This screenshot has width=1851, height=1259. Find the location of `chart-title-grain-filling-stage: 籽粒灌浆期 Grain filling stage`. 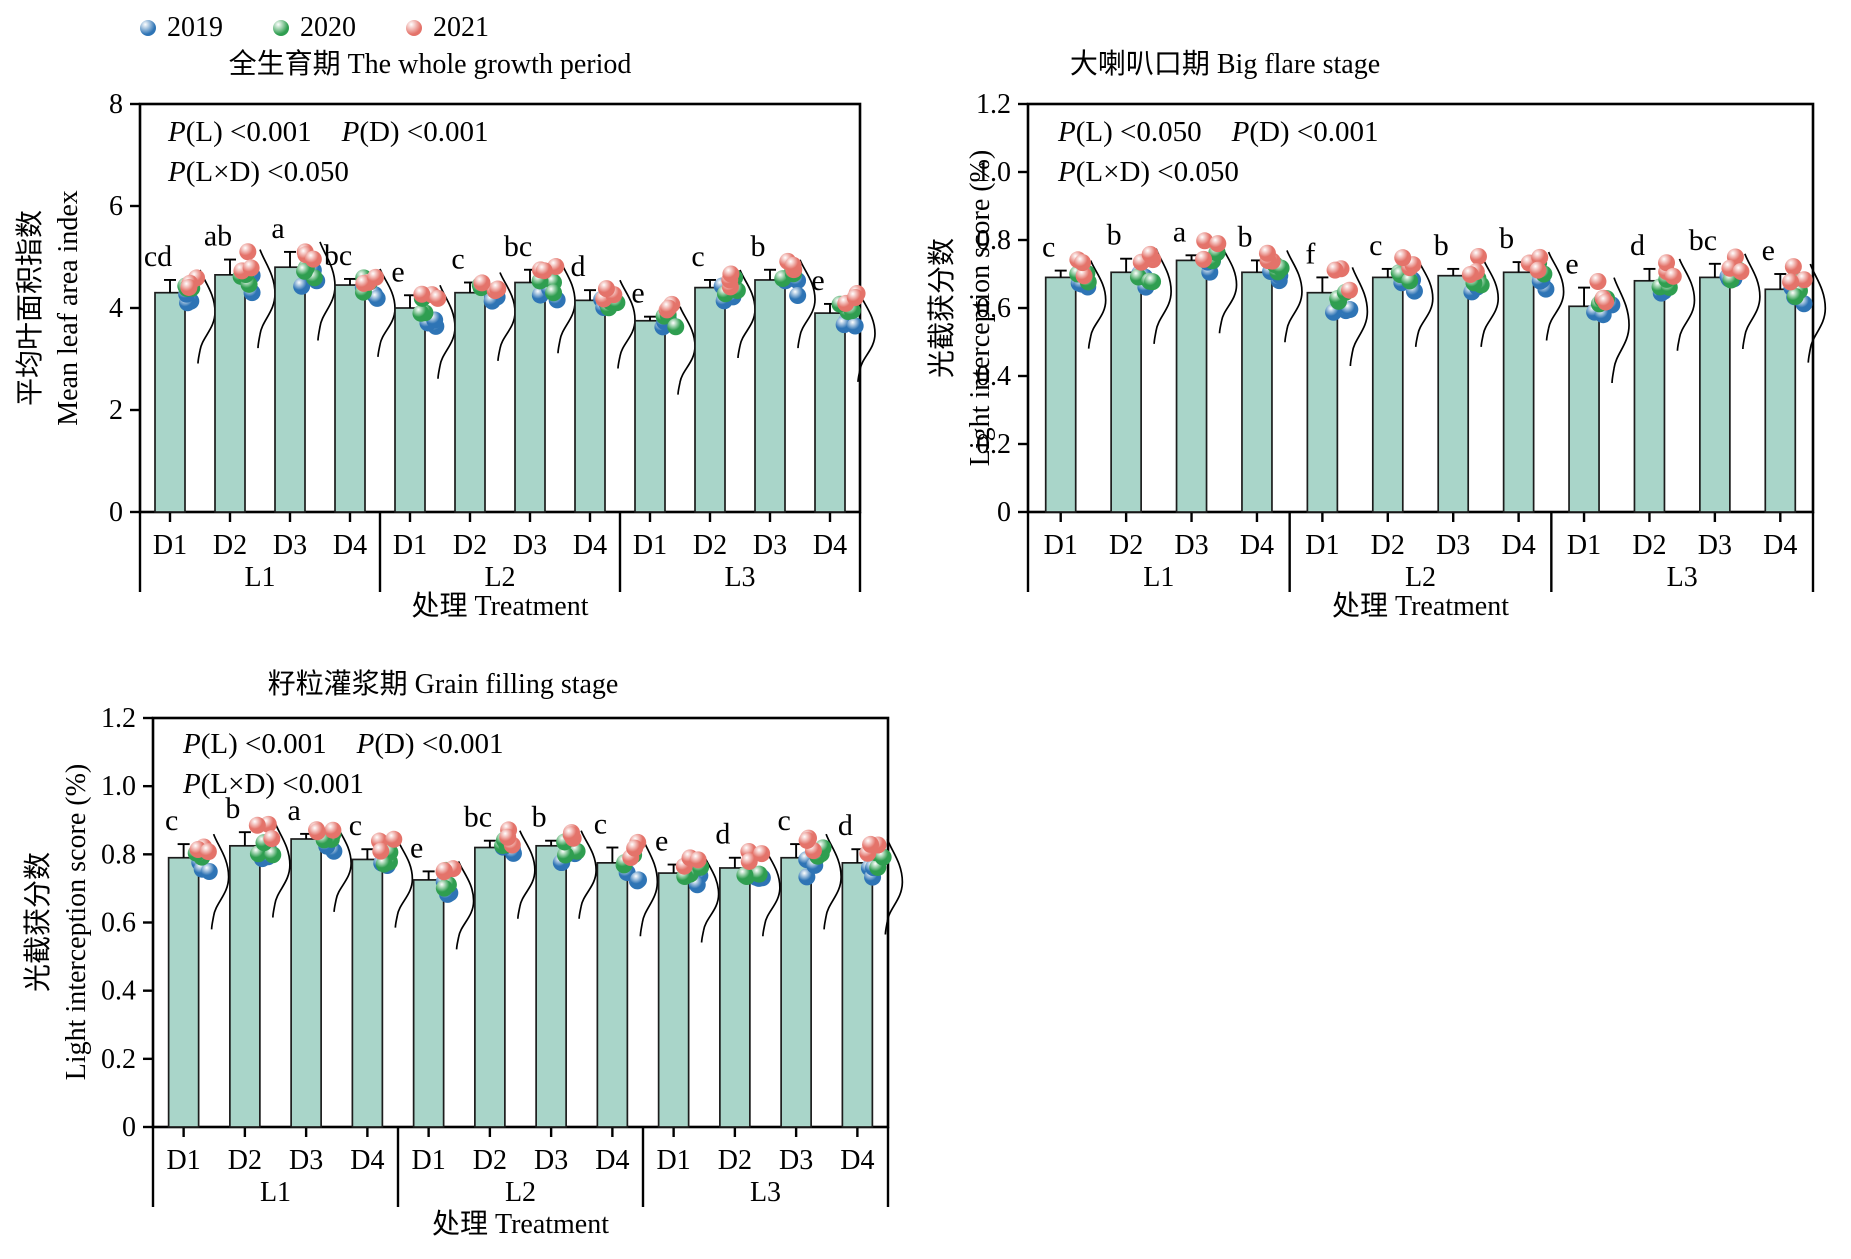

chart-title-grain-filling-stage: 籽粒灌浆期 Grain filling stage is located at coordinates (443, 684).